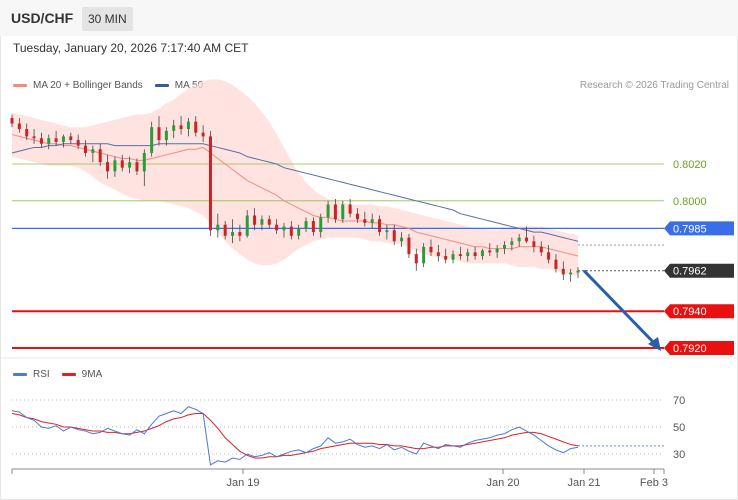  I want to click on legend-swatch-ma50, so click(161, 85).